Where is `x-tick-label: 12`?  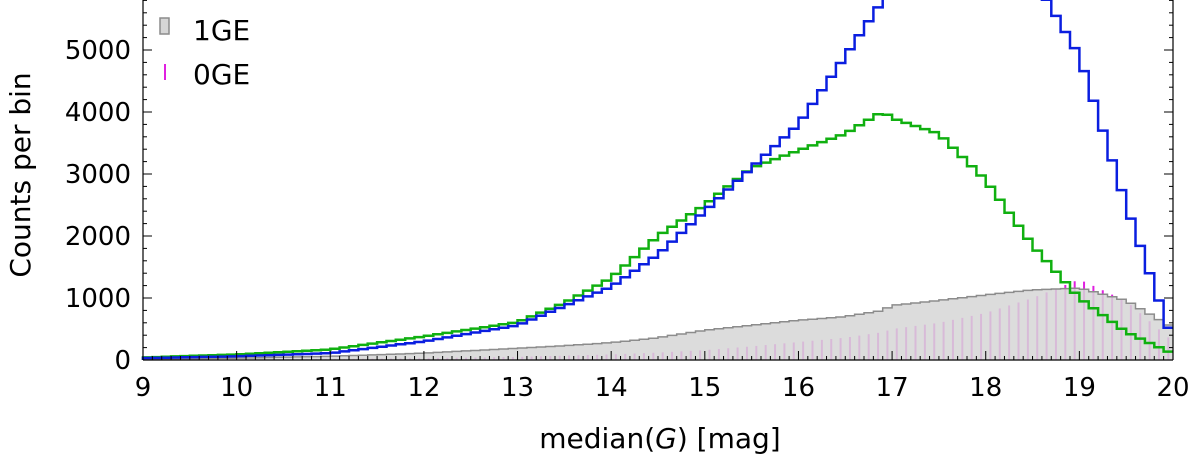 x-tick-label: 12 is located at coordinates (423, 388).